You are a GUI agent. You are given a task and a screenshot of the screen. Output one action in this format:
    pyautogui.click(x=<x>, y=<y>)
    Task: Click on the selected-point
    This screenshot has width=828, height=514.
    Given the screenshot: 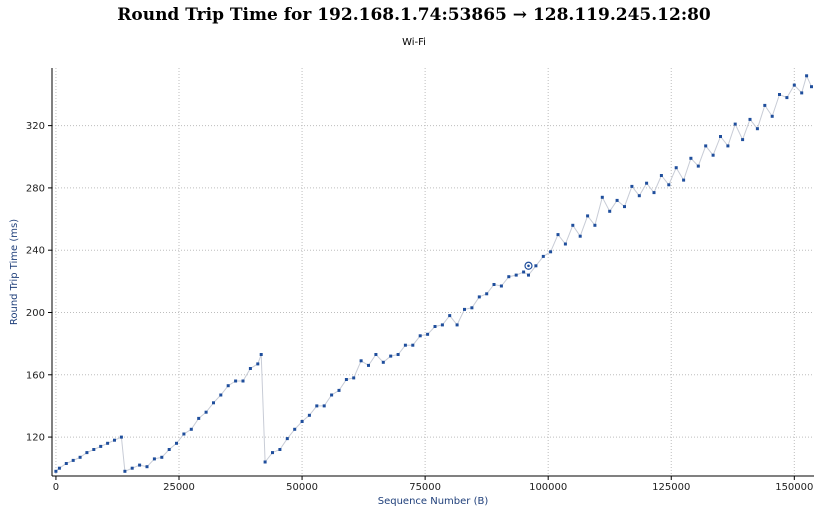 What is the action you would take?
    pyautogui.click(x=528, y=265)
    